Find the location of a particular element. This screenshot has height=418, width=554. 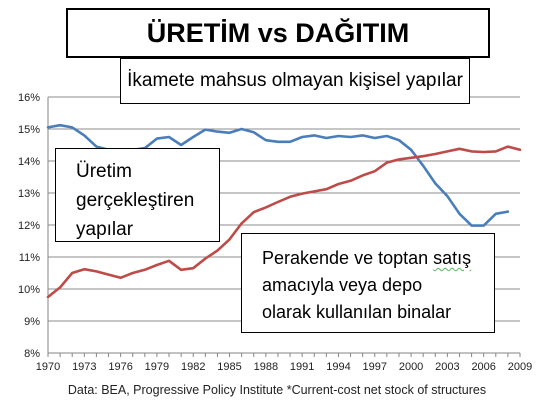

y-tick-label: 14% is located at coordinates (29, 162).